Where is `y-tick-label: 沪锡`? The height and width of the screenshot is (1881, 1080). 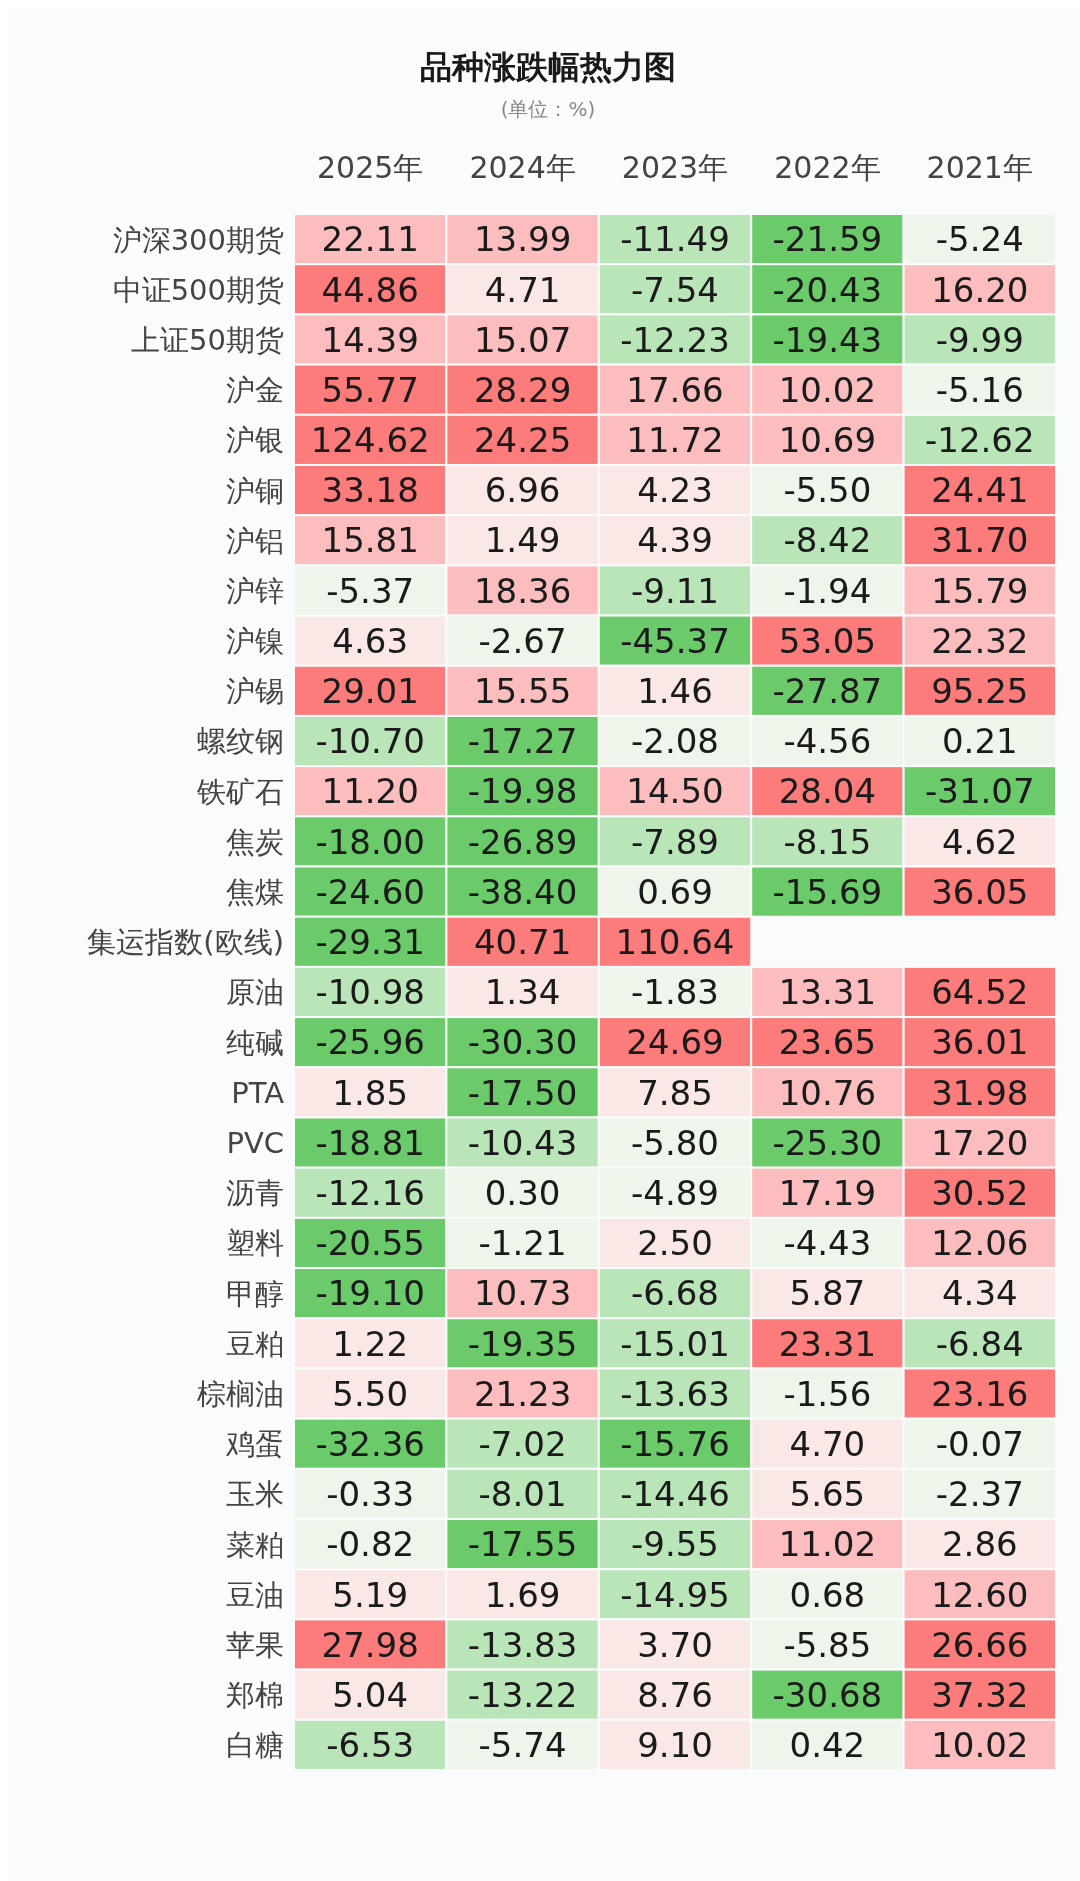 y-tick-label: 沪锡 is located at coordinates (255, 691).